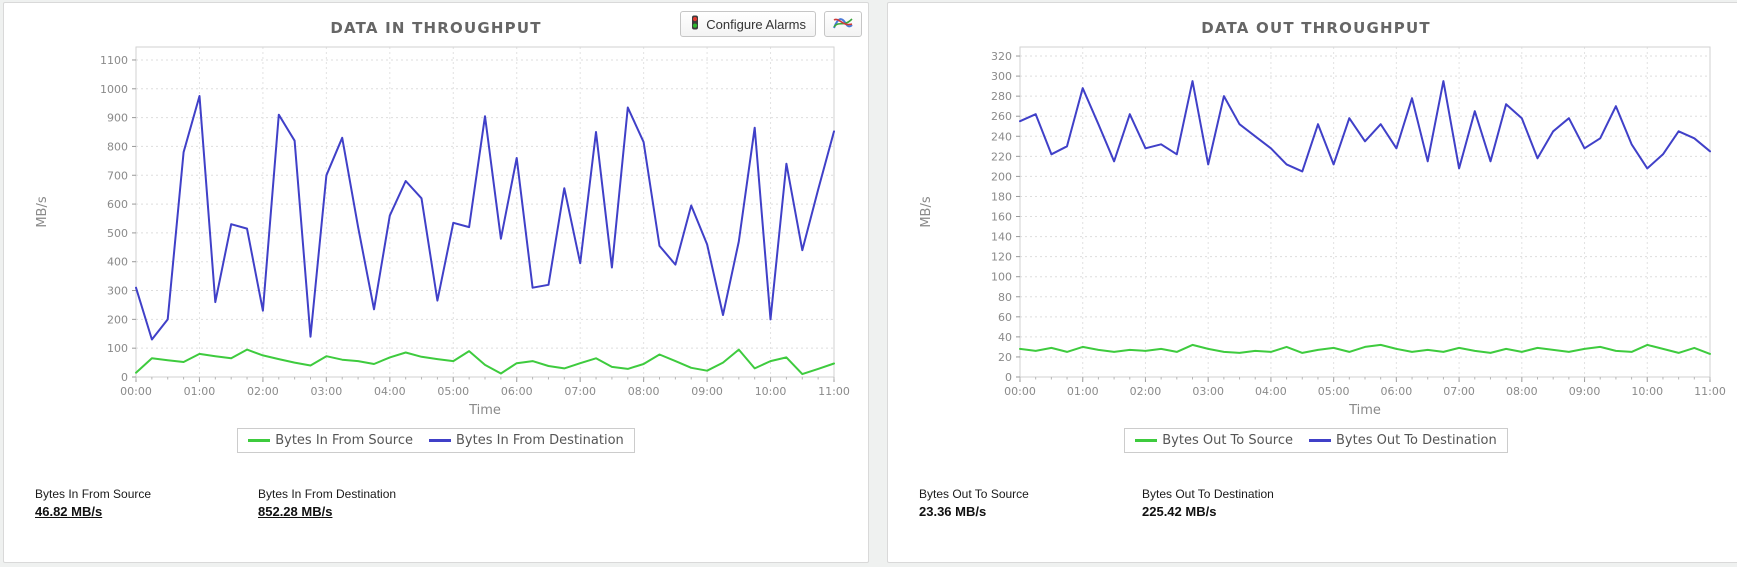 This screenshot has width=1737, height=567. I want to click on series-bytes-out-to-source, so click(1365, 349).